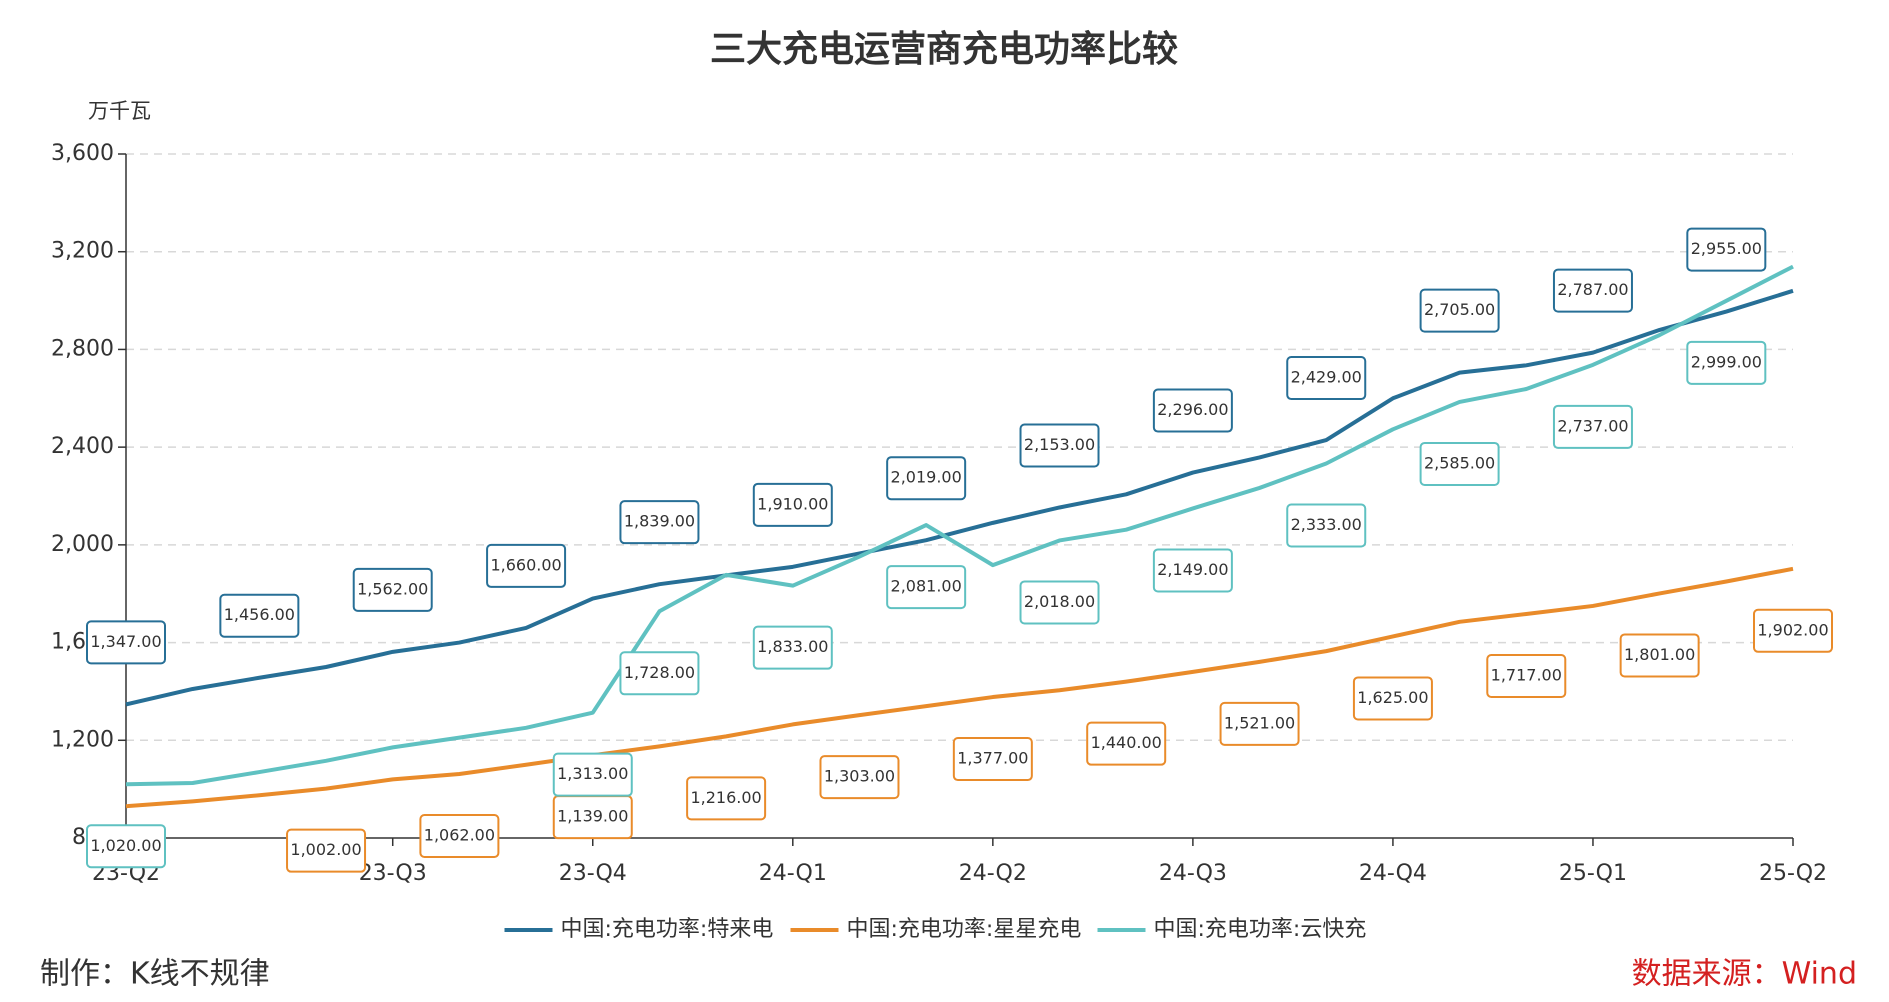 The image size is (1889, 1002). I want to click on data-label: 1,139.00, so click(592, 816).